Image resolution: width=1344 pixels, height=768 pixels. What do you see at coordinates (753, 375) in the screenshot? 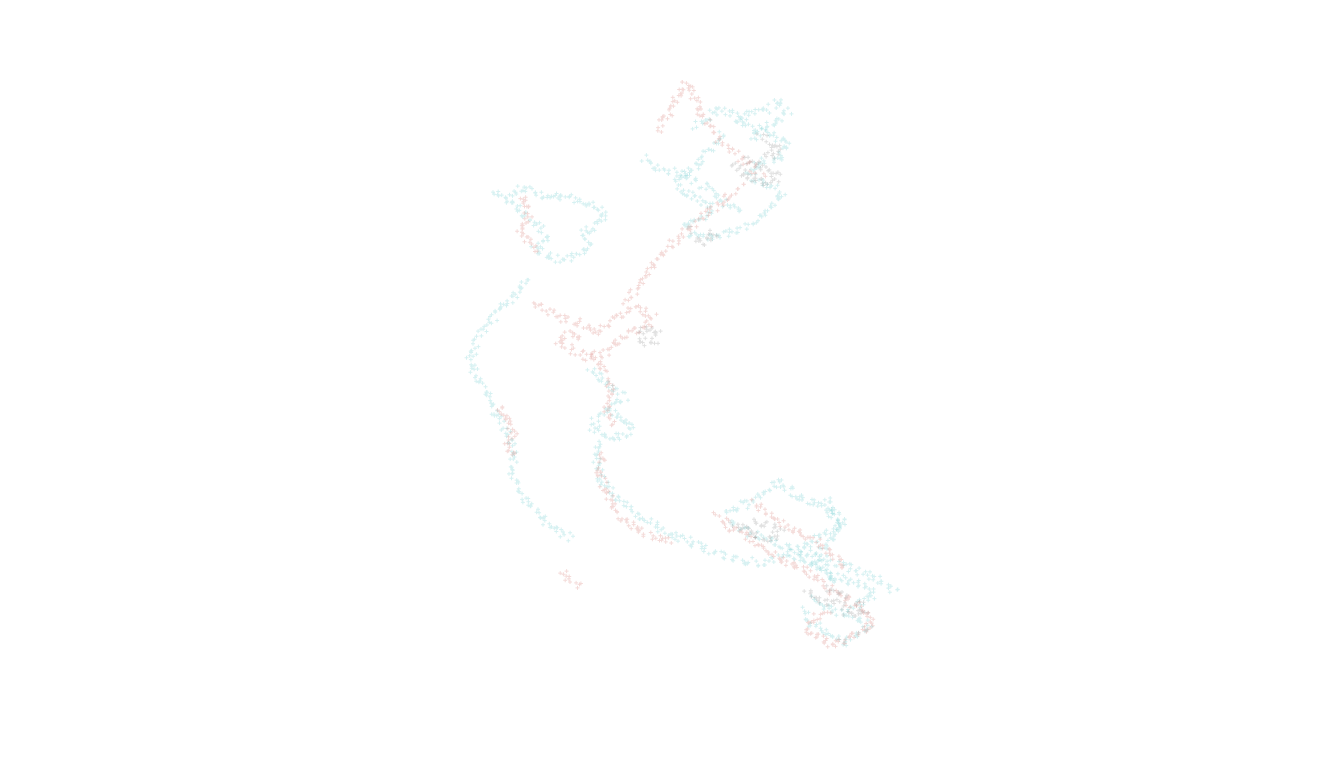
I see `series-2-points` at bounding box center [753, 375].